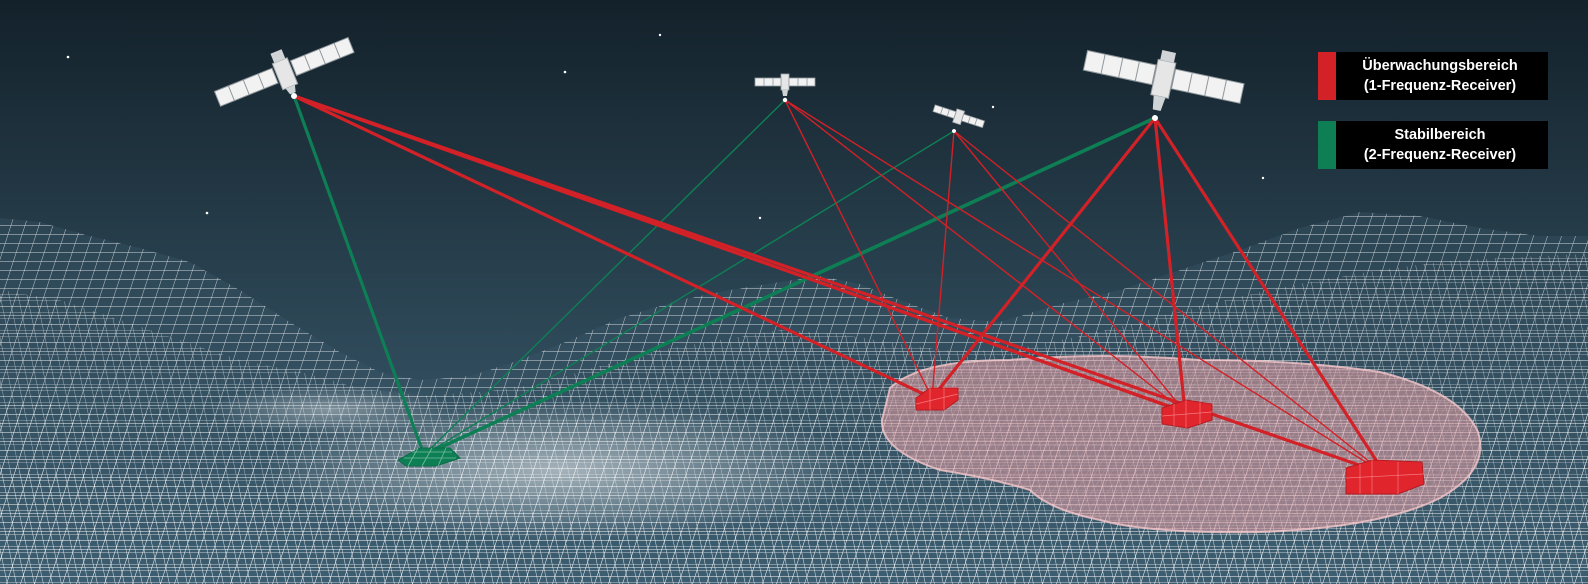 Image resolution: width=1588 pixels, height=584 pixels. Describe the element at coordinates (1442, 145) in the screenshot. I see `legend-label: Stabilbereich (2-Frequenz-Receiver)` at that location.